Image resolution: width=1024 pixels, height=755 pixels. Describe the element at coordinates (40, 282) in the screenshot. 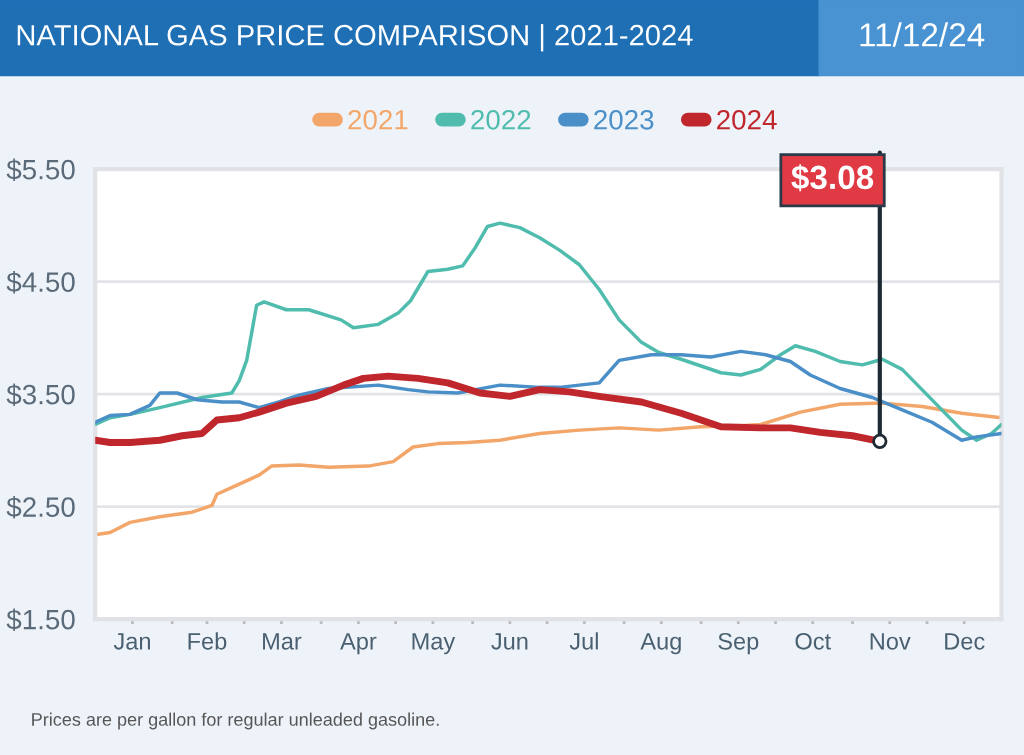

I see `y-tick-label: $4.50` at that location.